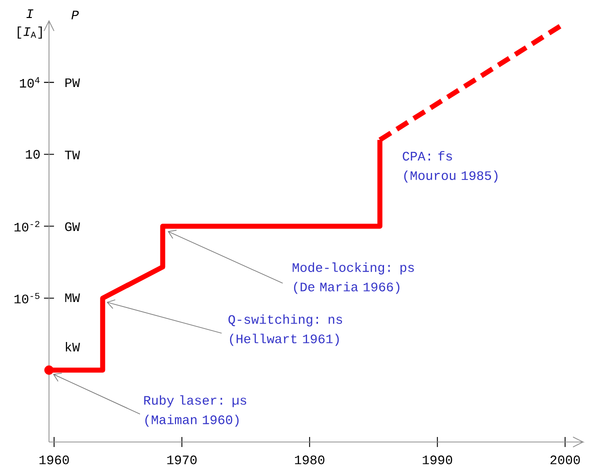  Describe the element at coordinates (450, 167) in the screenshot. I see `annotation: CPA: fs (Mourou 1985)` at that location.